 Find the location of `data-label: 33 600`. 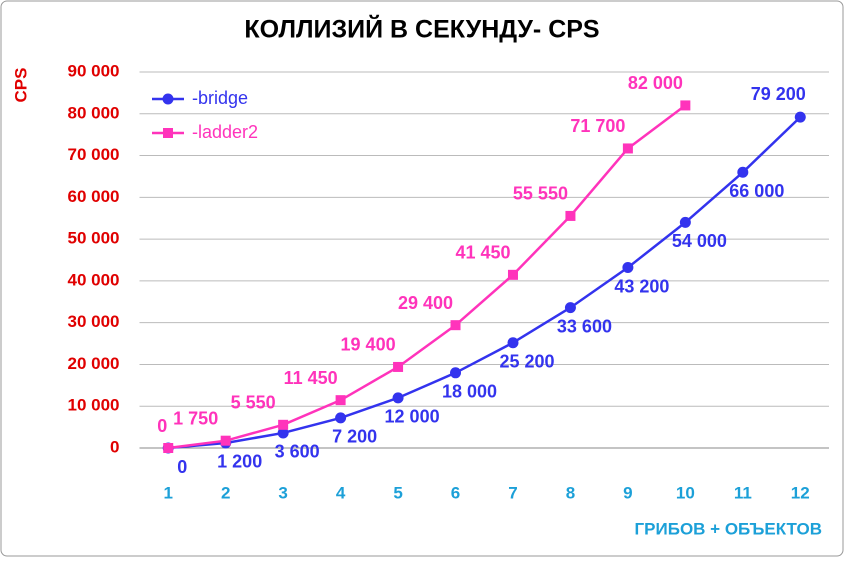

data-label: 33 600 is located at coordinates (584, 326).